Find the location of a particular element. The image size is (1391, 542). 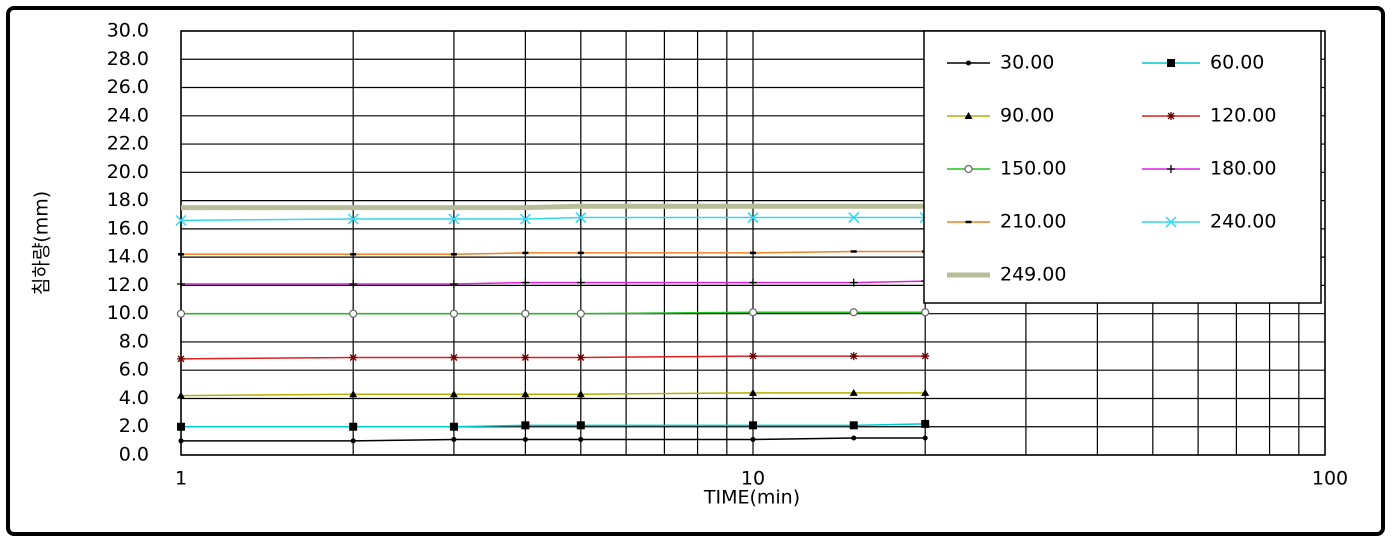

y-tick-label: 16.0 is located at coordinates (128, 228).